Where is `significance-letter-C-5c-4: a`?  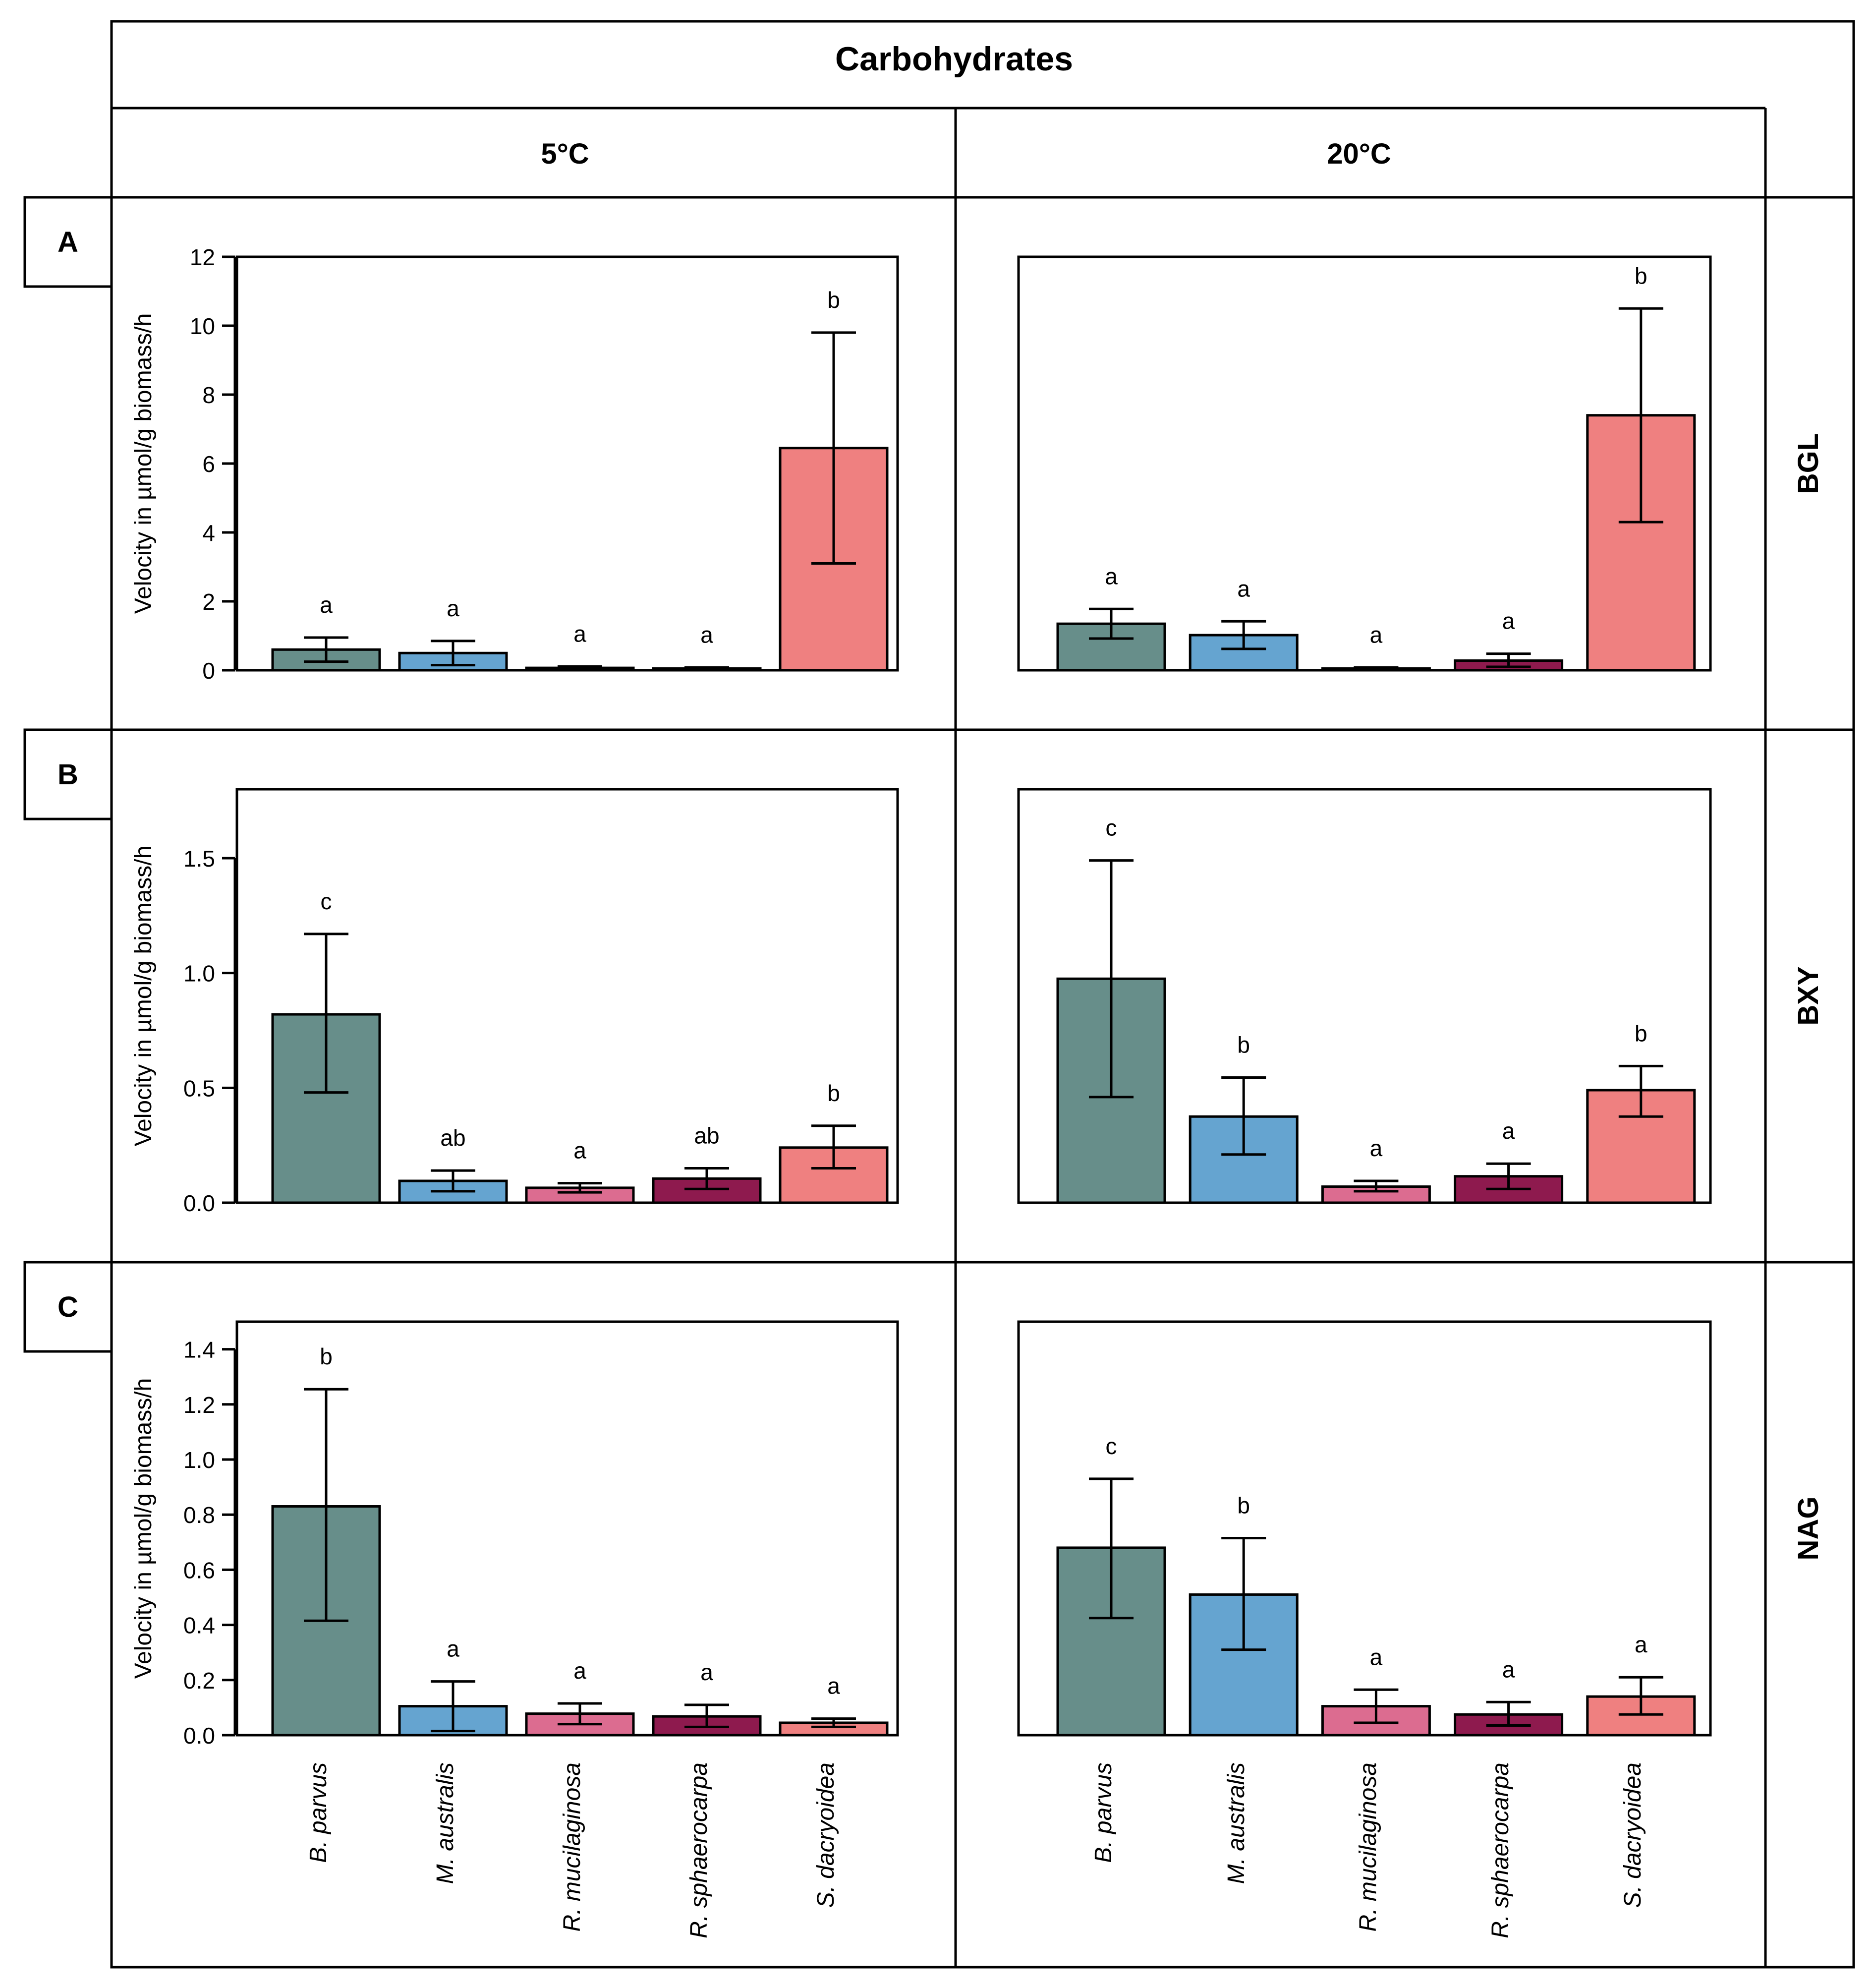 significance-letter-C-5c-4: a is located at coordinates (706, 1672).